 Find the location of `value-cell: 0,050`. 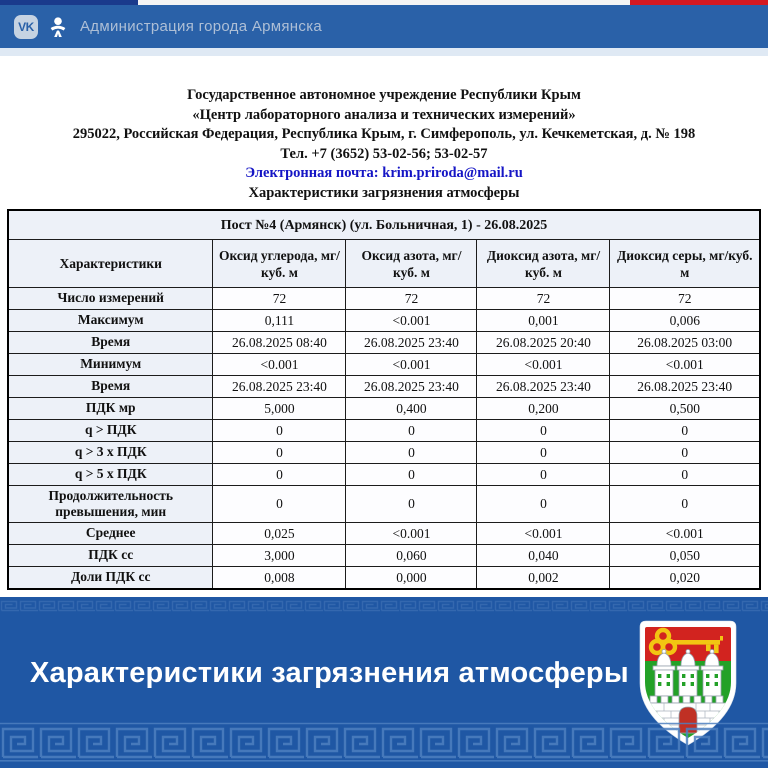

value-cell: 0,050 is located at coordinates (685, 555).